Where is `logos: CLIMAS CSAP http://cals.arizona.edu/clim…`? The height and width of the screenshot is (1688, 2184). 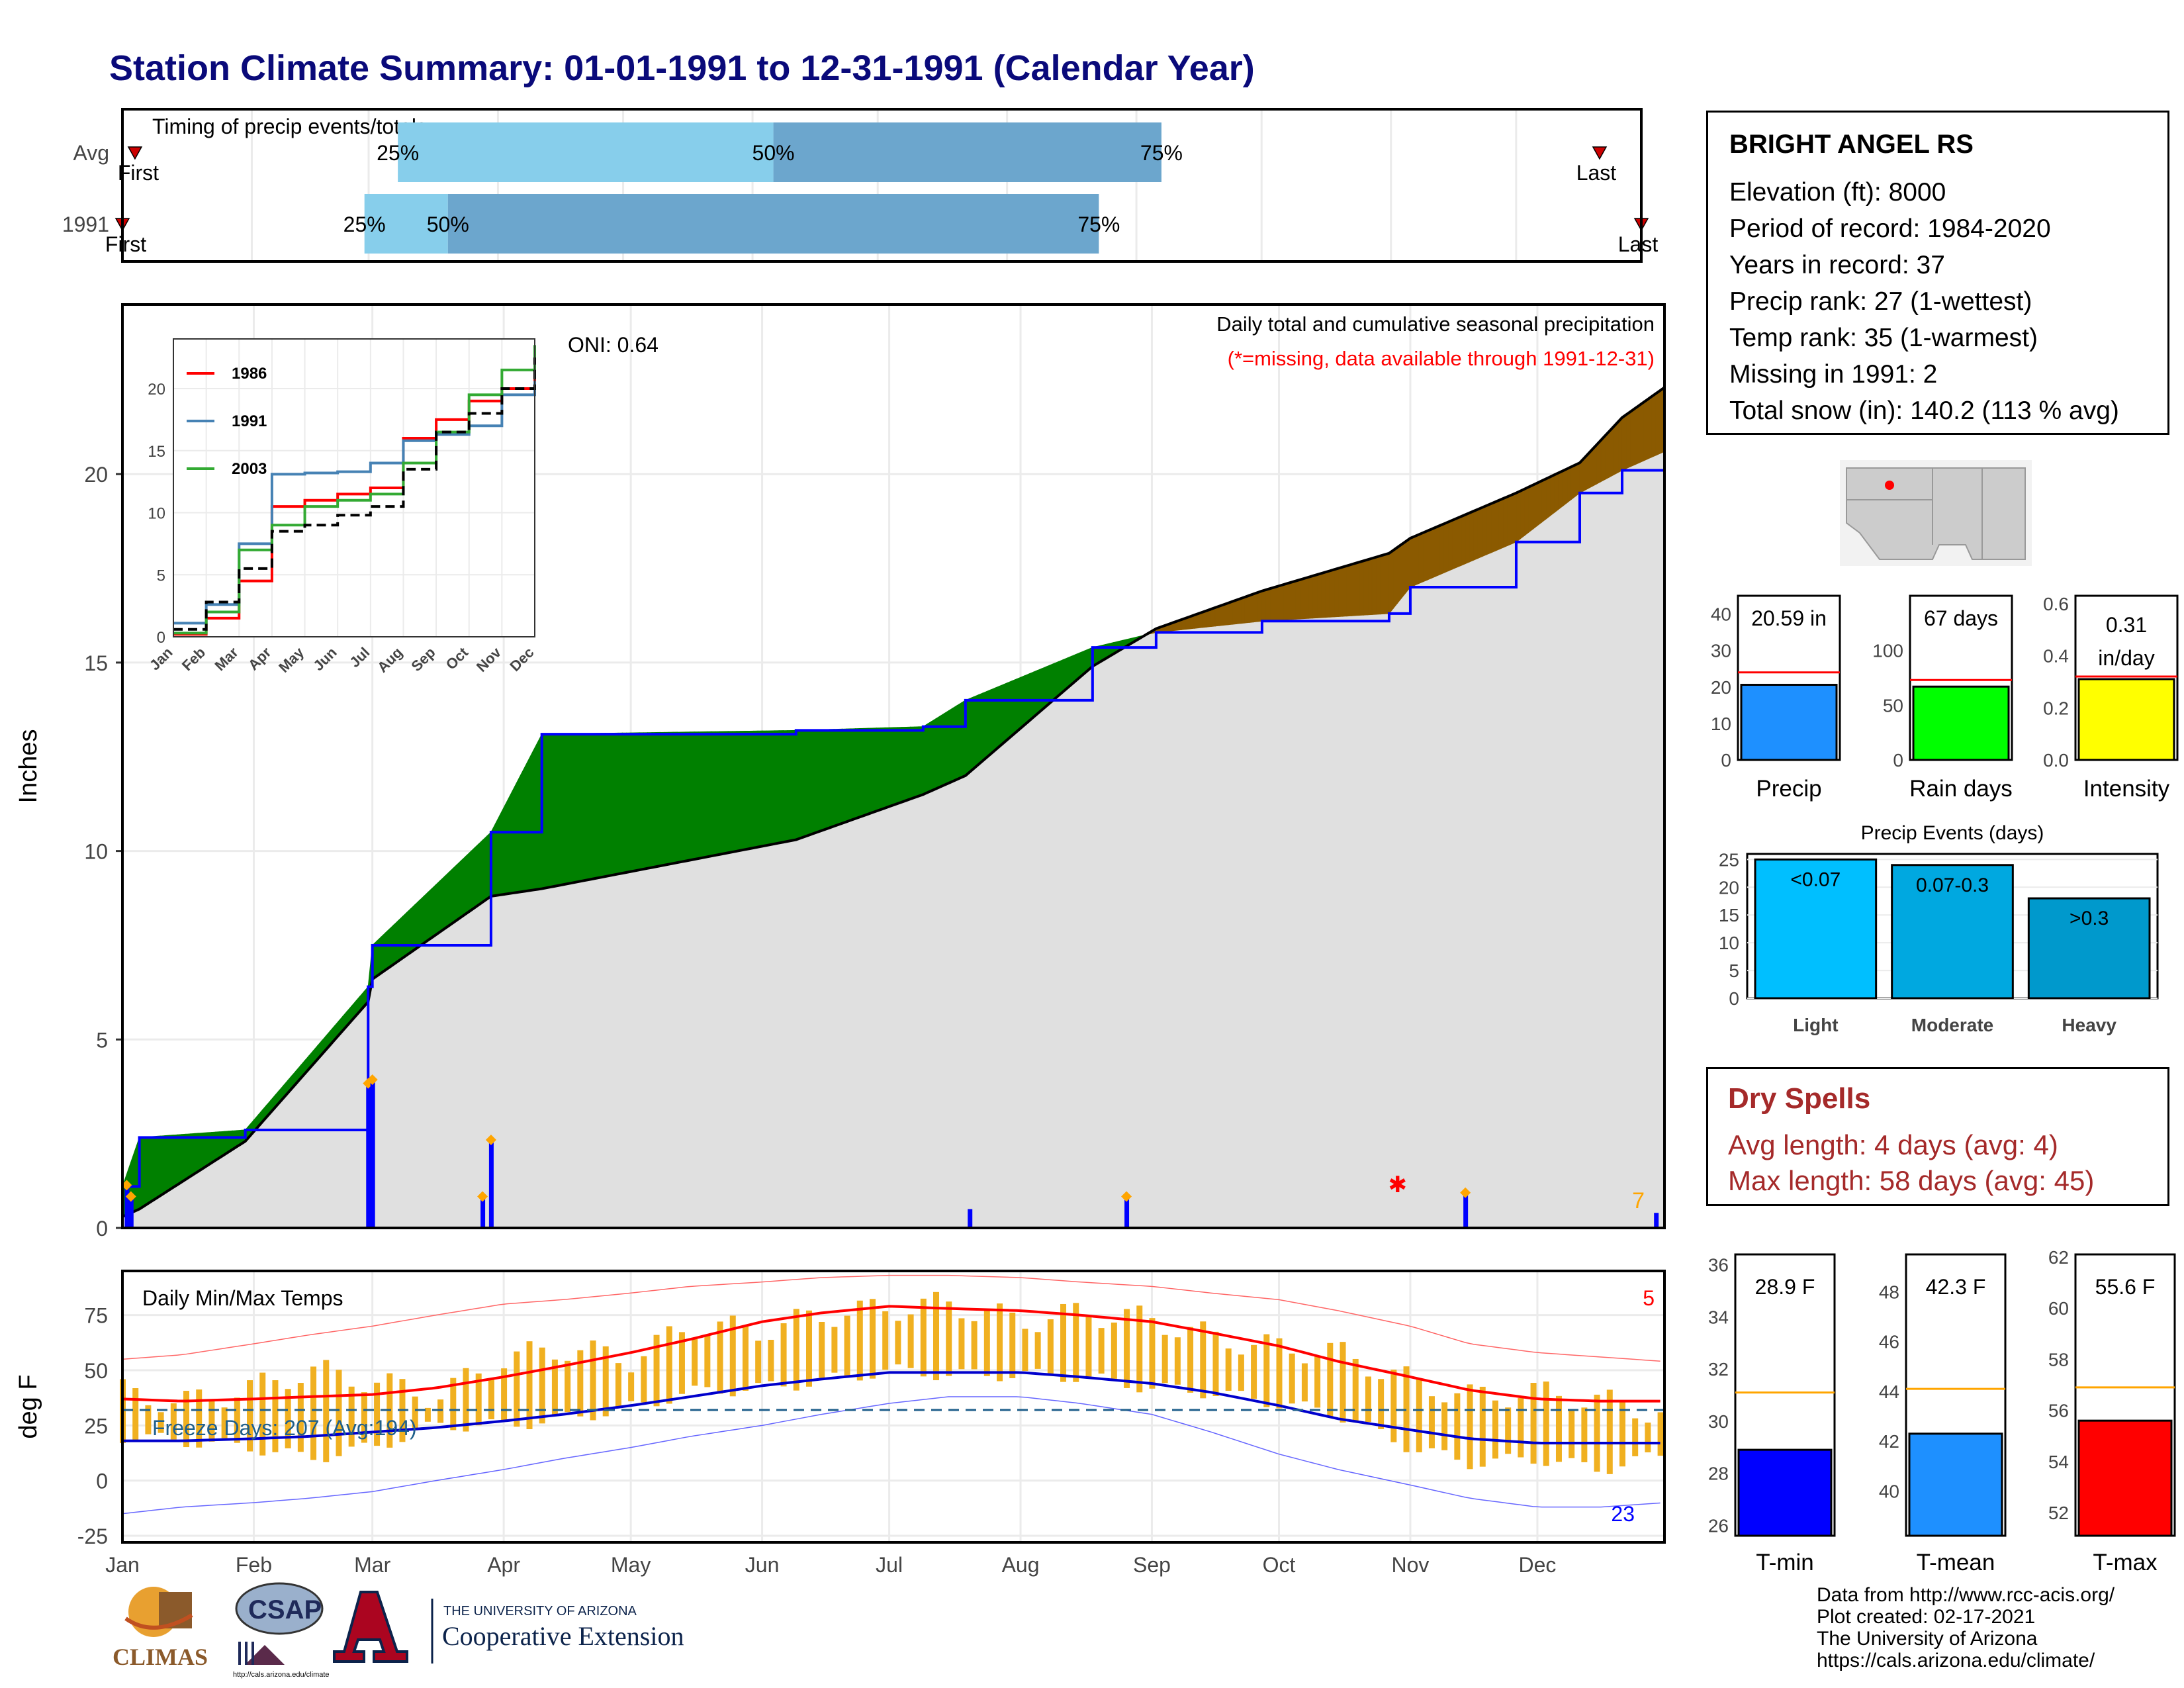 logos: CLIMAS CSAP http://cals.arizona.edu/clim… is located at coordinates (427, 1632).